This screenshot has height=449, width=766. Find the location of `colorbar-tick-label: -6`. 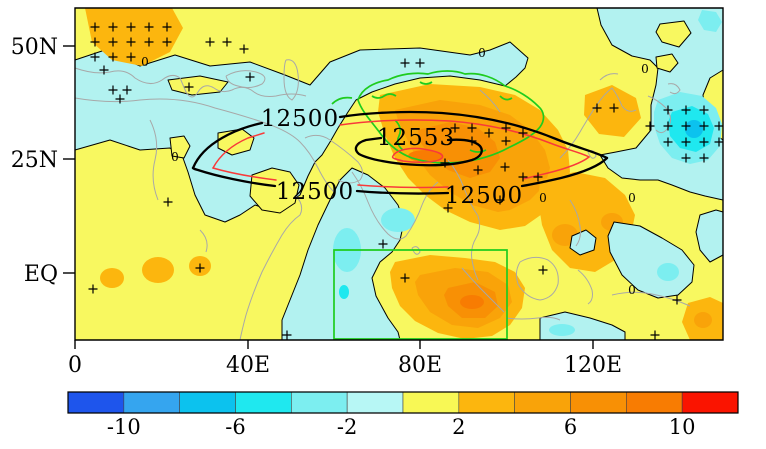

colorbar-tick-label: -6 is located at coordinates (235, 427).